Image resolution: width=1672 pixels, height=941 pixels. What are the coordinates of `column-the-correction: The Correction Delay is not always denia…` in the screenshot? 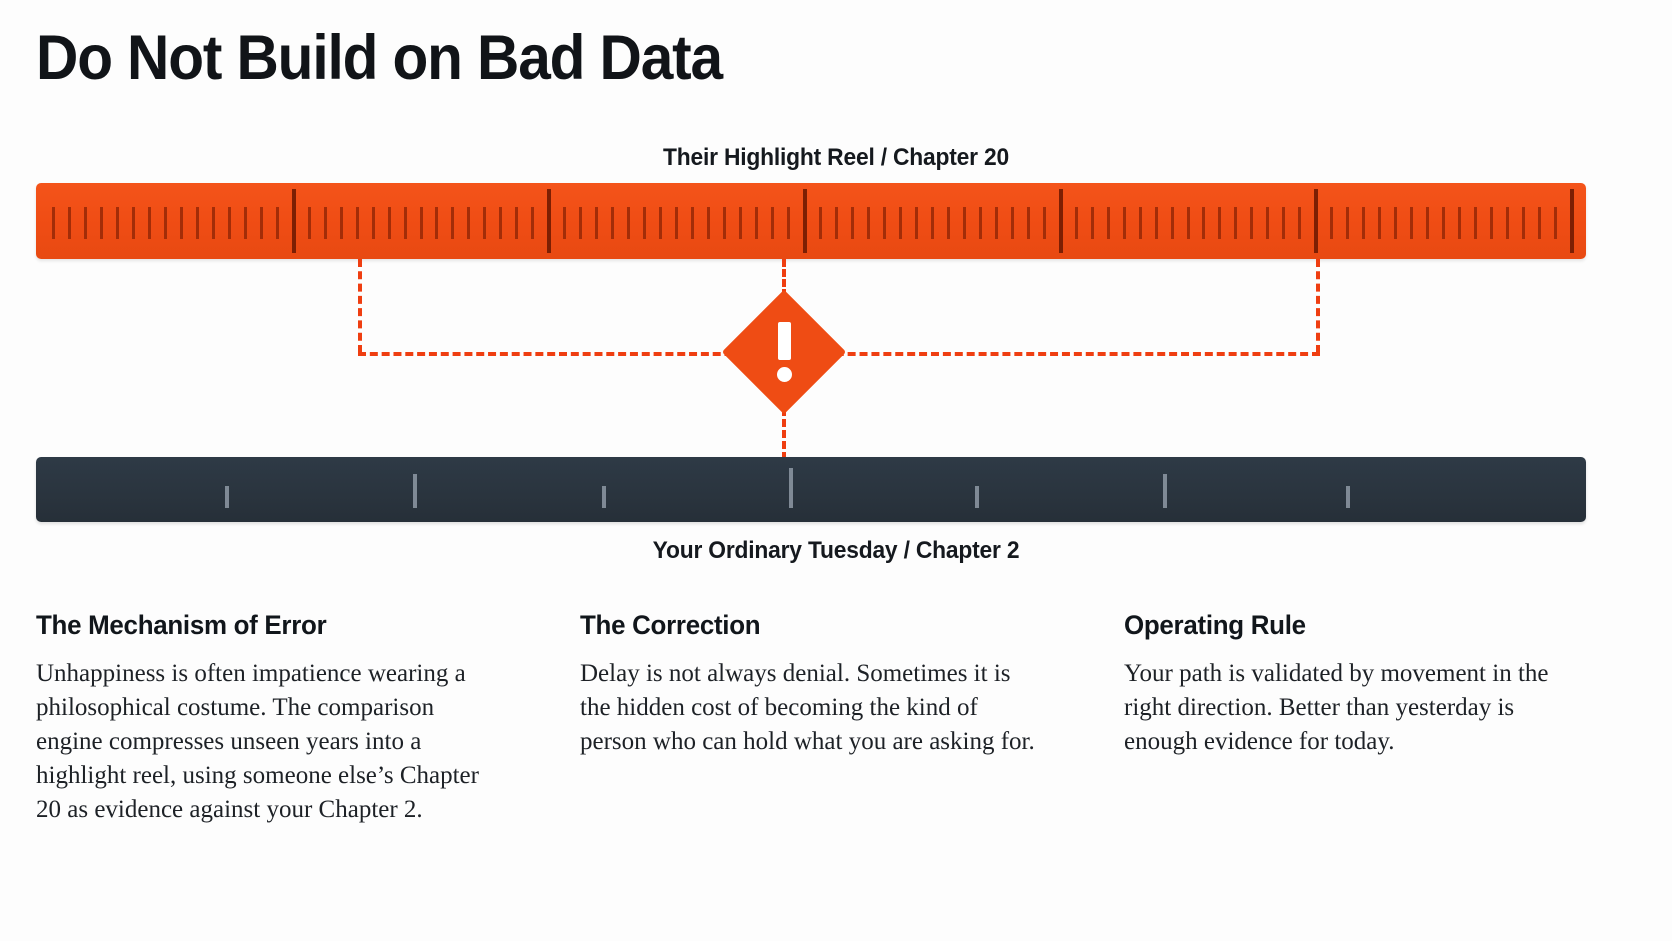 It's located at (811, 718).